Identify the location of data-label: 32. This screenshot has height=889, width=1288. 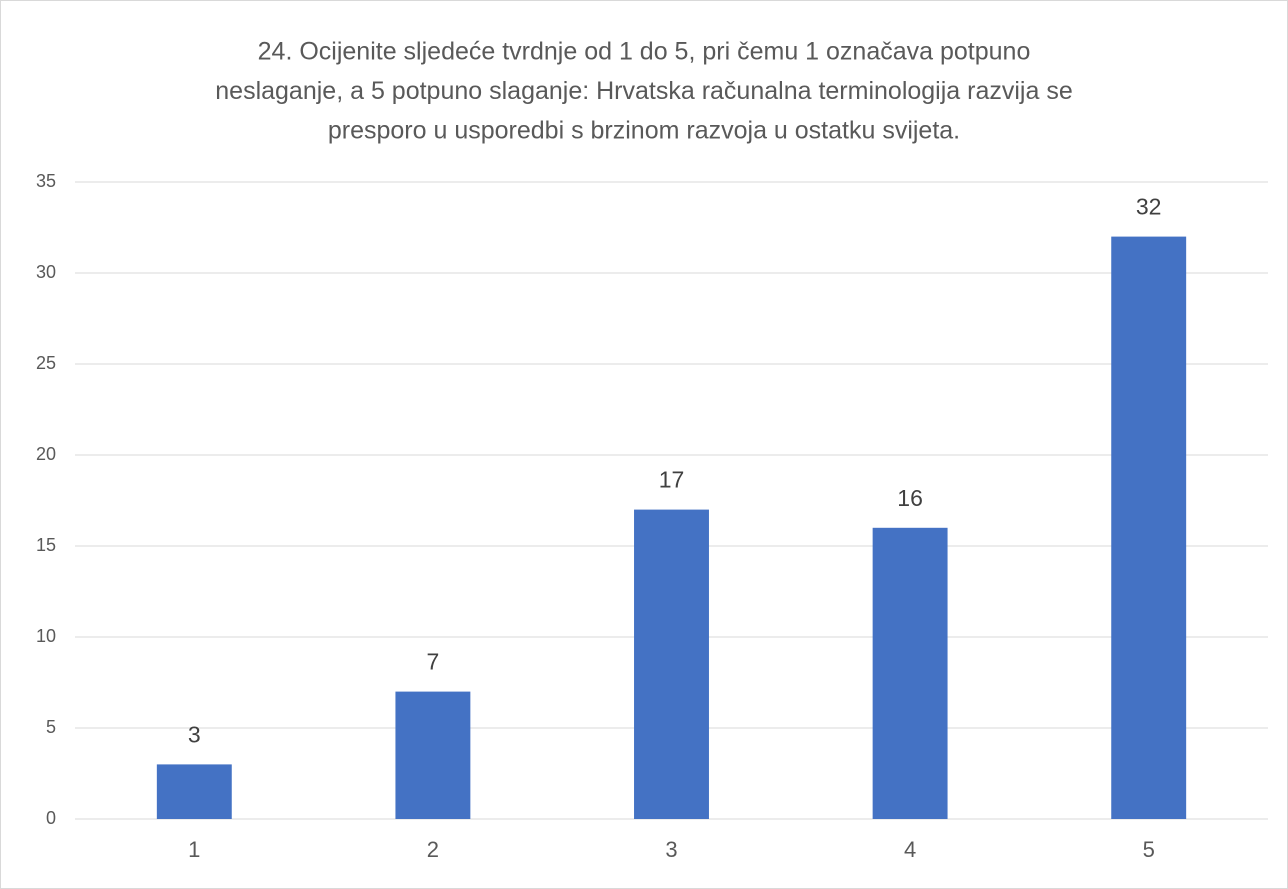
(1149, 207).